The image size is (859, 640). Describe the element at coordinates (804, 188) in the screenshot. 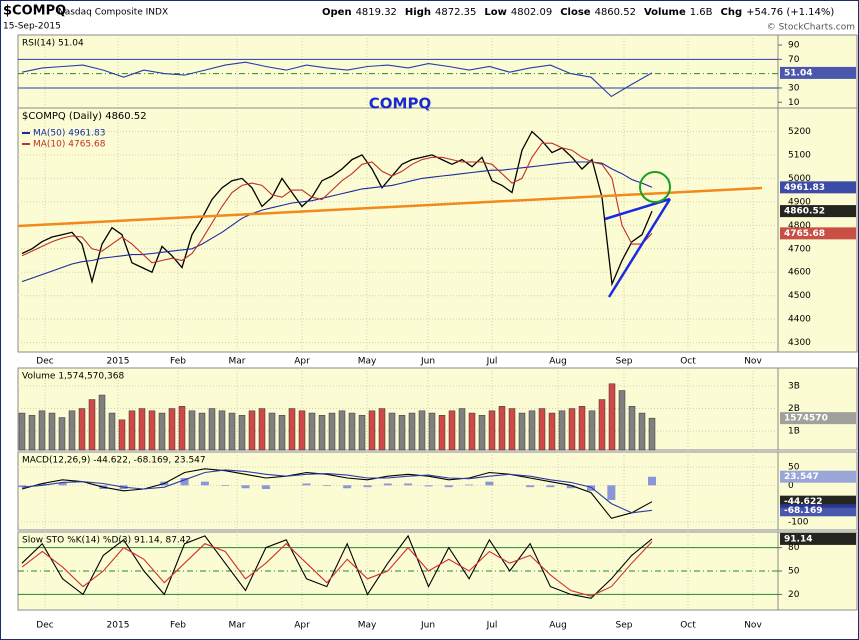

I see `last-value-label: 4961.83` at that location.